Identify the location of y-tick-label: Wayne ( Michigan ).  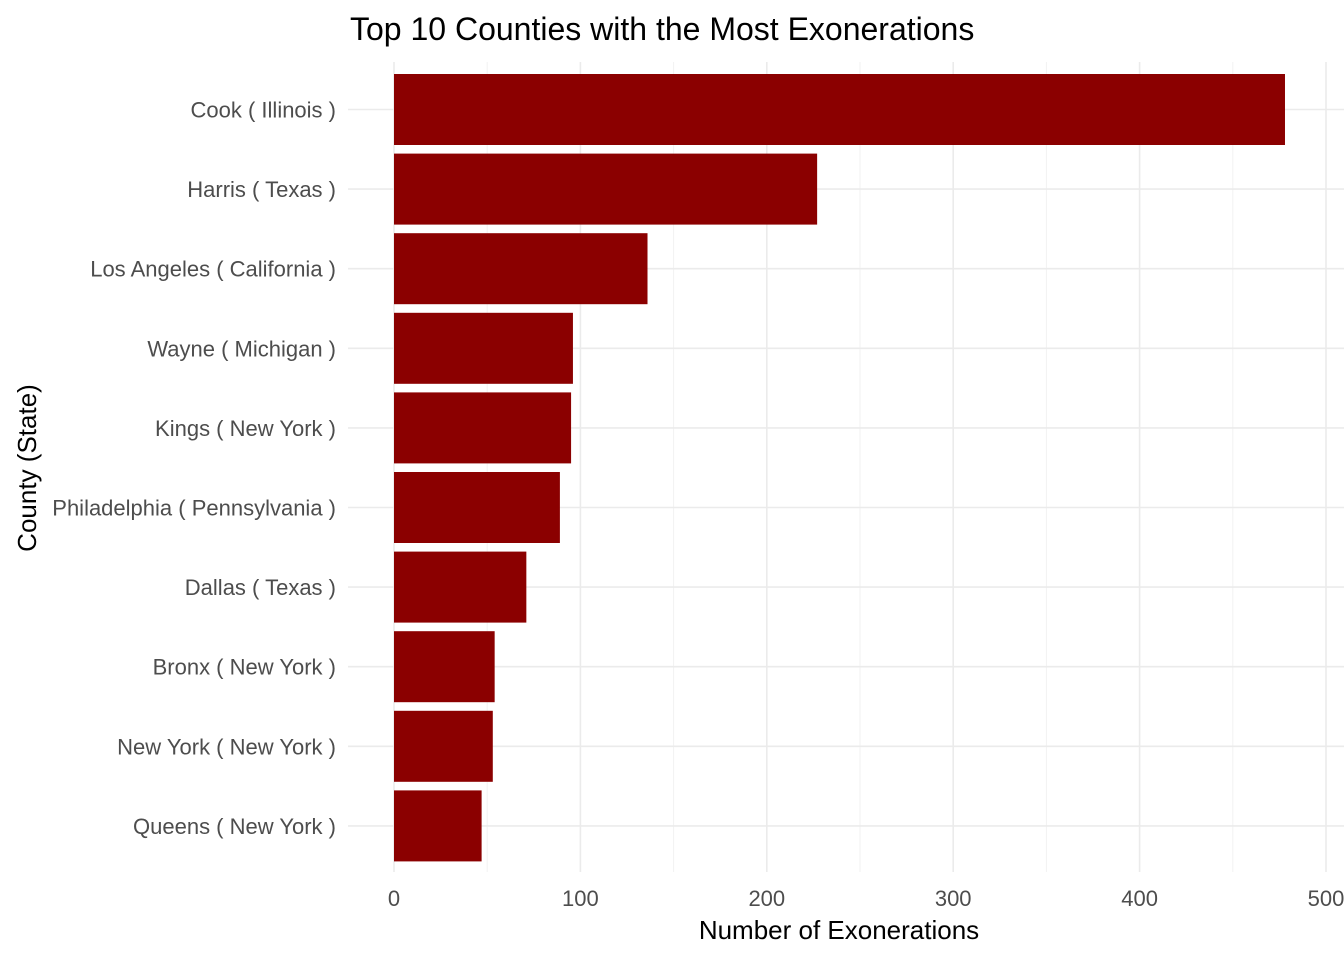
(241, 348).